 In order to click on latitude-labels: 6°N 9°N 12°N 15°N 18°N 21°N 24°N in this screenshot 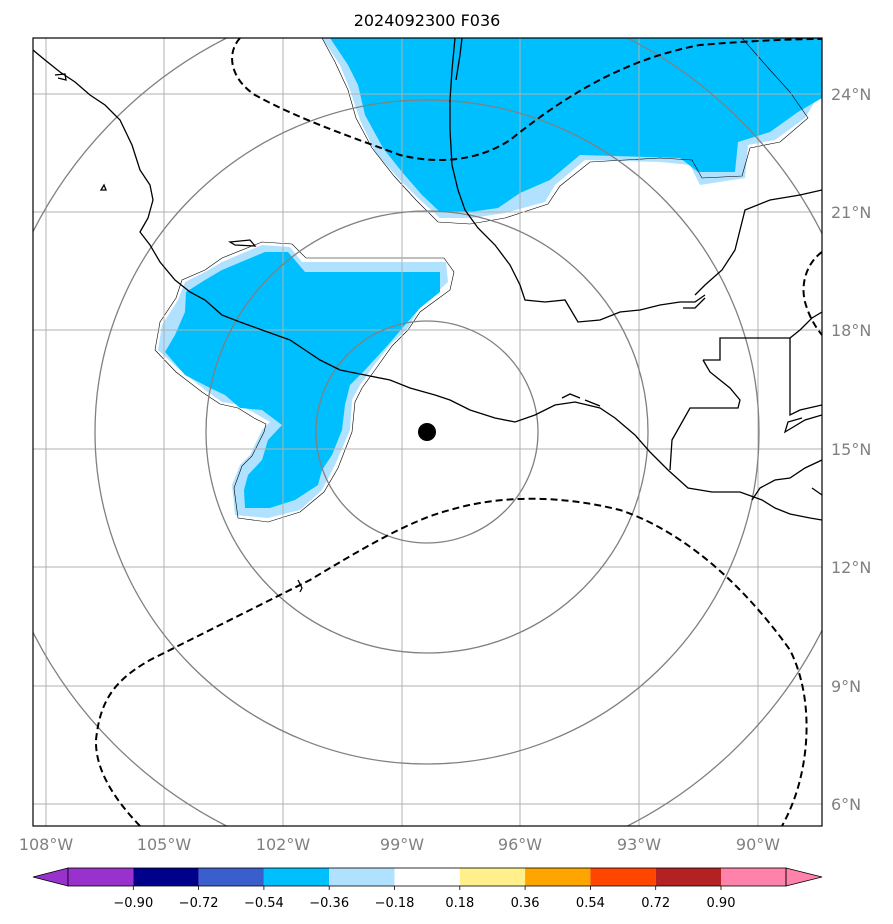, I will do `click(851, 449)`.